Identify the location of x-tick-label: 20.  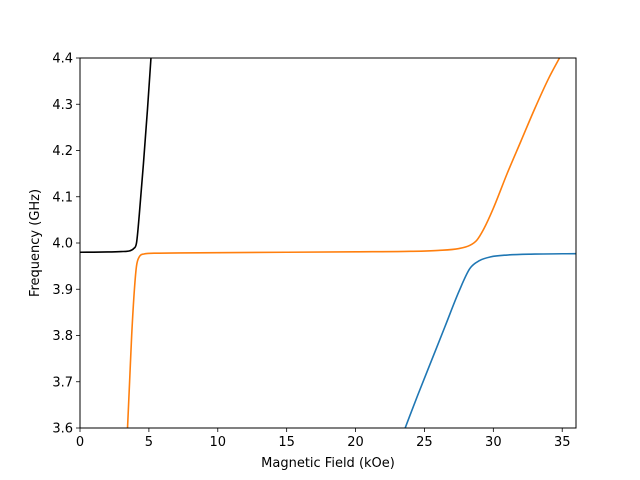
(355, 442).